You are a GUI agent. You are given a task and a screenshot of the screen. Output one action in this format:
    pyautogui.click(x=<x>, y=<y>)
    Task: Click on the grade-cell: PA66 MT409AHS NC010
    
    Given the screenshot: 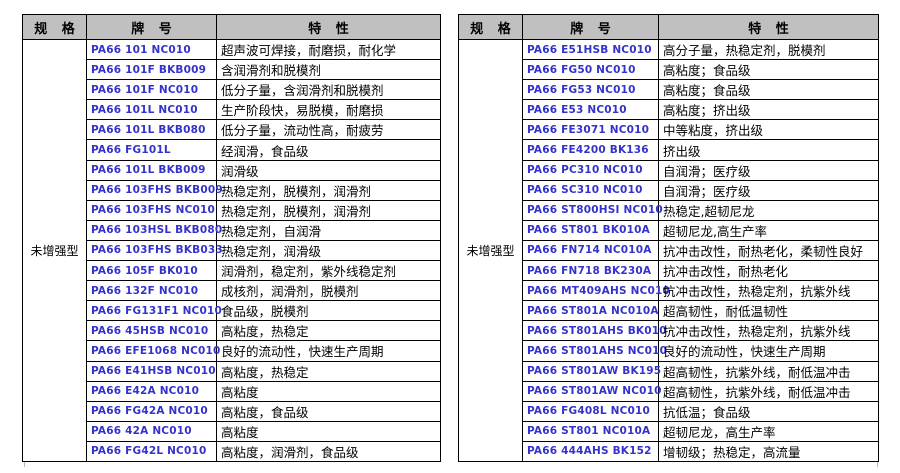 What is the action you would take?
    pyautogui.click(x=596, y=291)
    